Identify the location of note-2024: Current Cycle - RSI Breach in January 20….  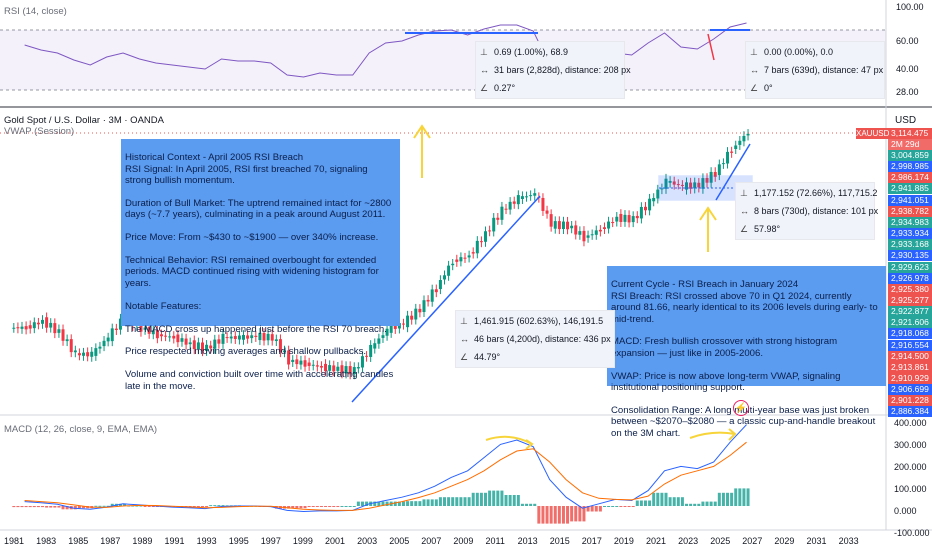
(746, 352).